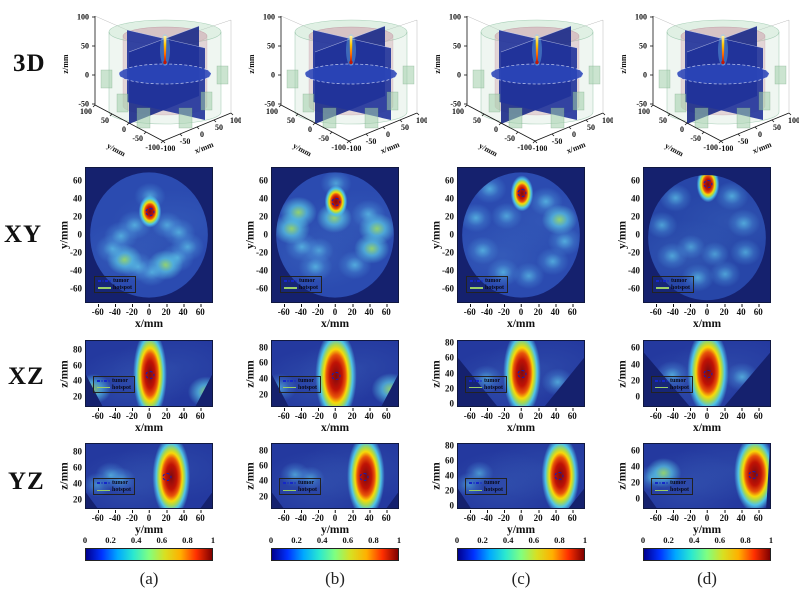 This screenshot has height=606, width=800. I want to click on tumor-line-sample, so click(103, 483).